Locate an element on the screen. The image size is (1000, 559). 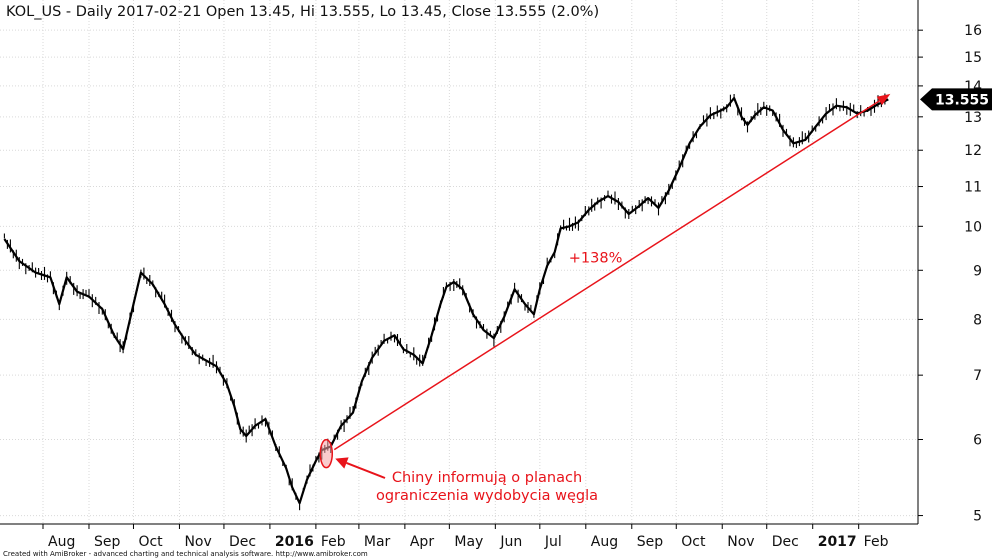
y-tick-label: 5 is located at coordinates (977, 517).